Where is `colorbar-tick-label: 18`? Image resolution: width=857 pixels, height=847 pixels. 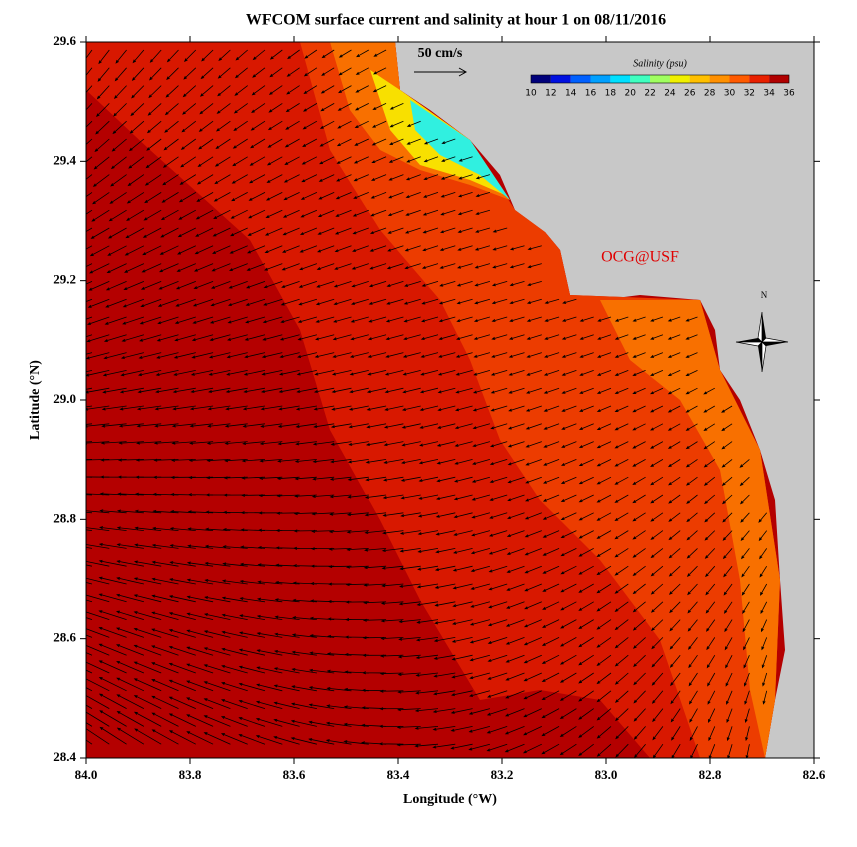
colorbar-tick-label: 18 is located at coordinates (611, 94).